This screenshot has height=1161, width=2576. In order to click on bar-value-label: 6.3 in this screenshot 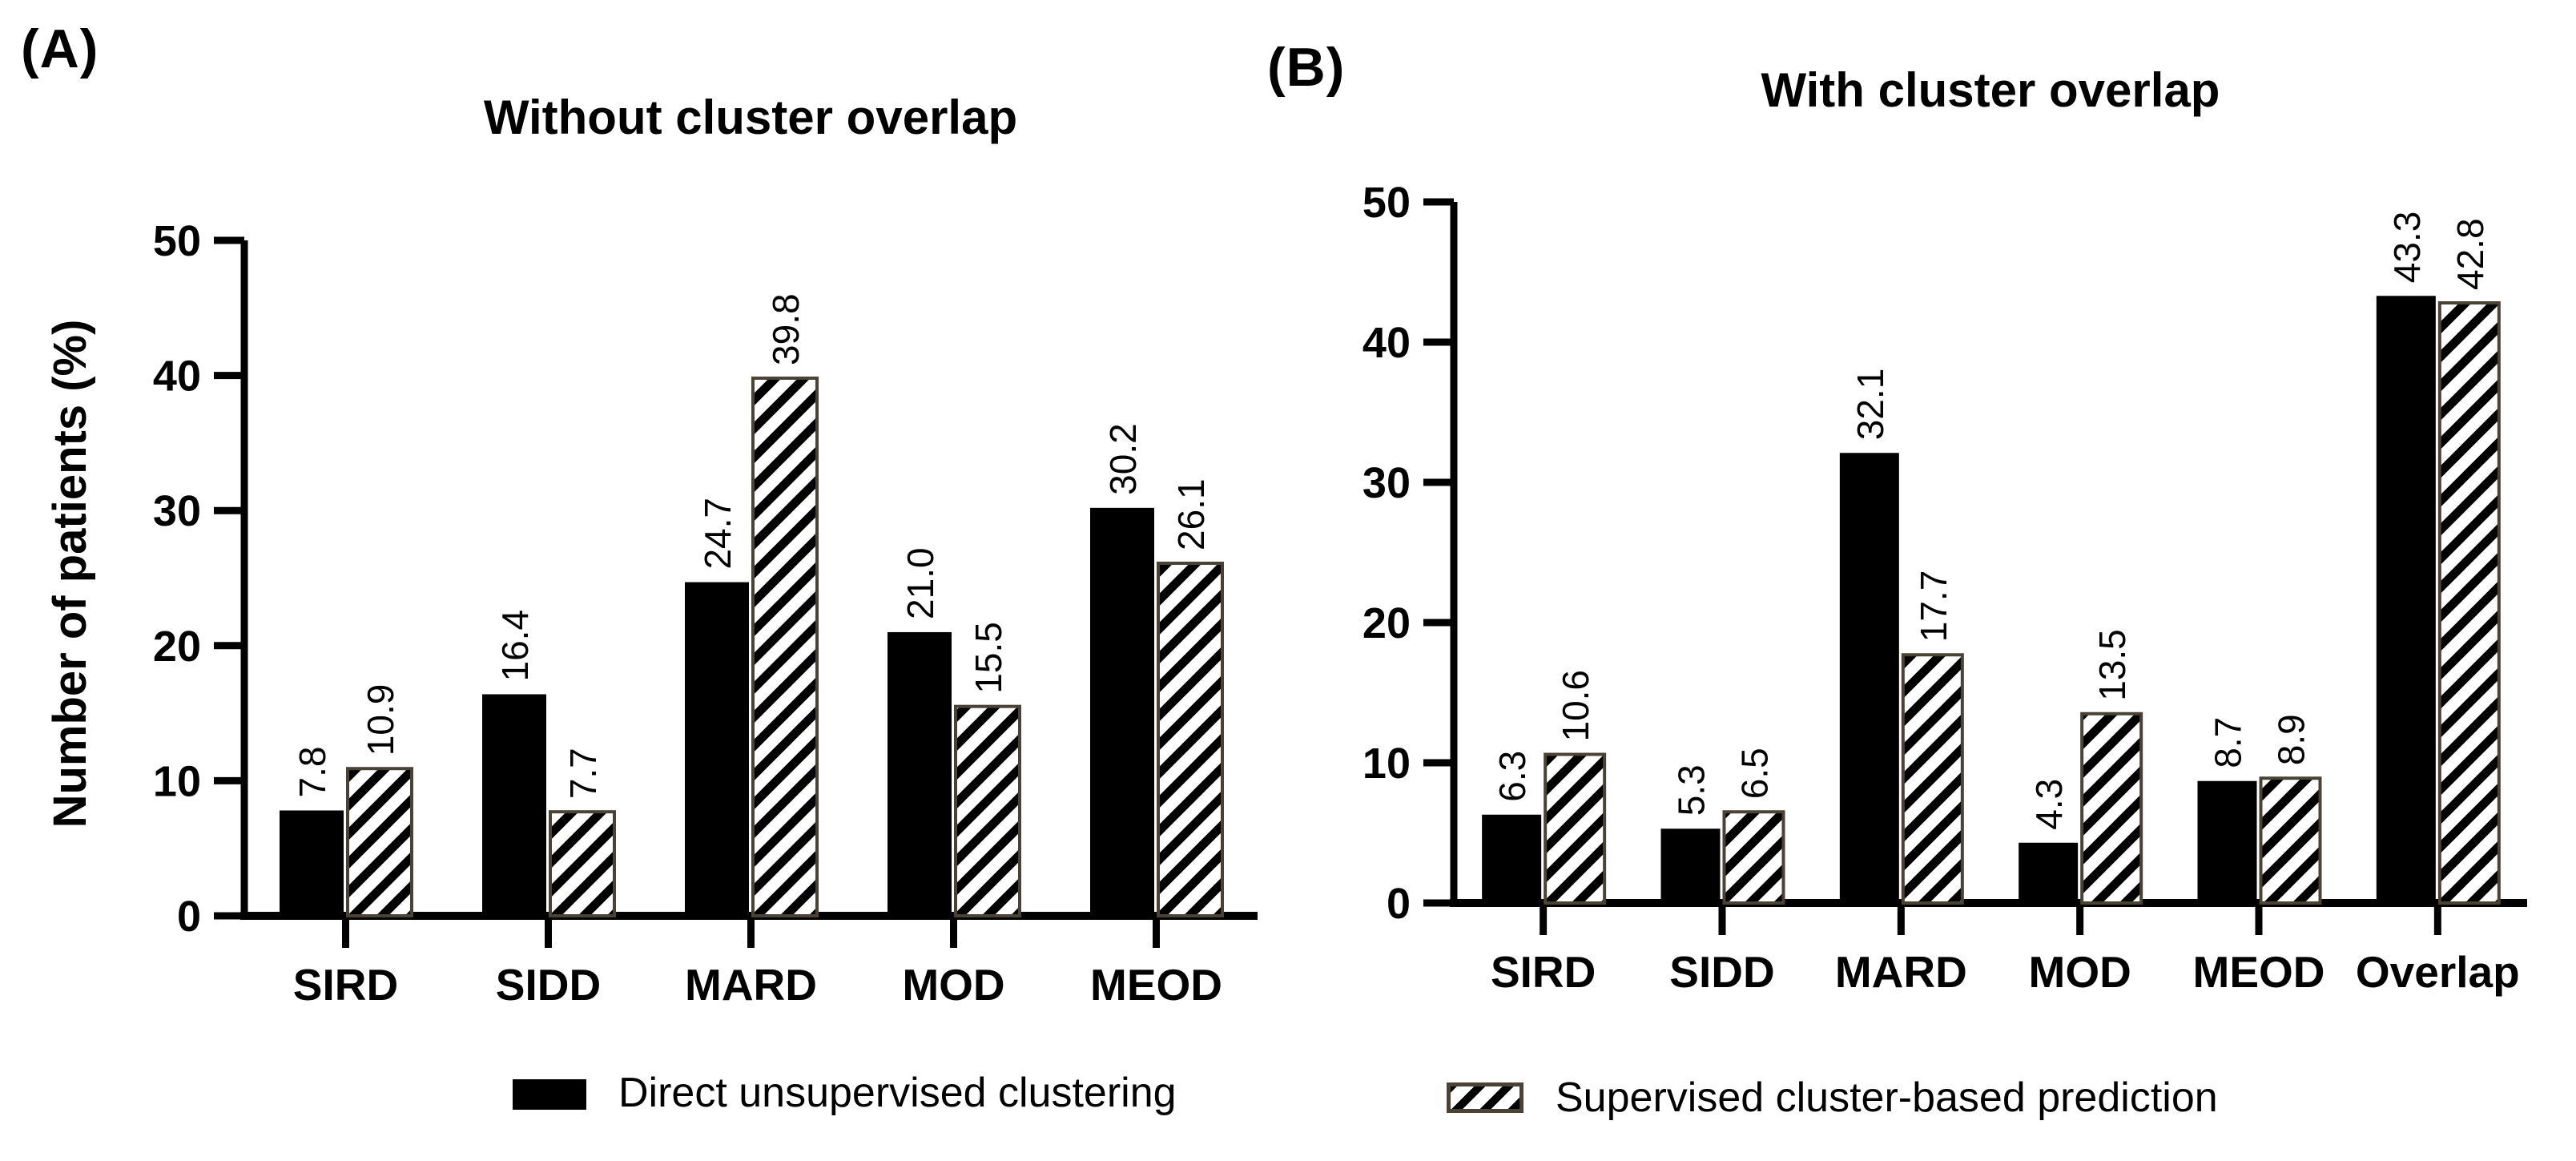, I will do `click(1512, 776)`.